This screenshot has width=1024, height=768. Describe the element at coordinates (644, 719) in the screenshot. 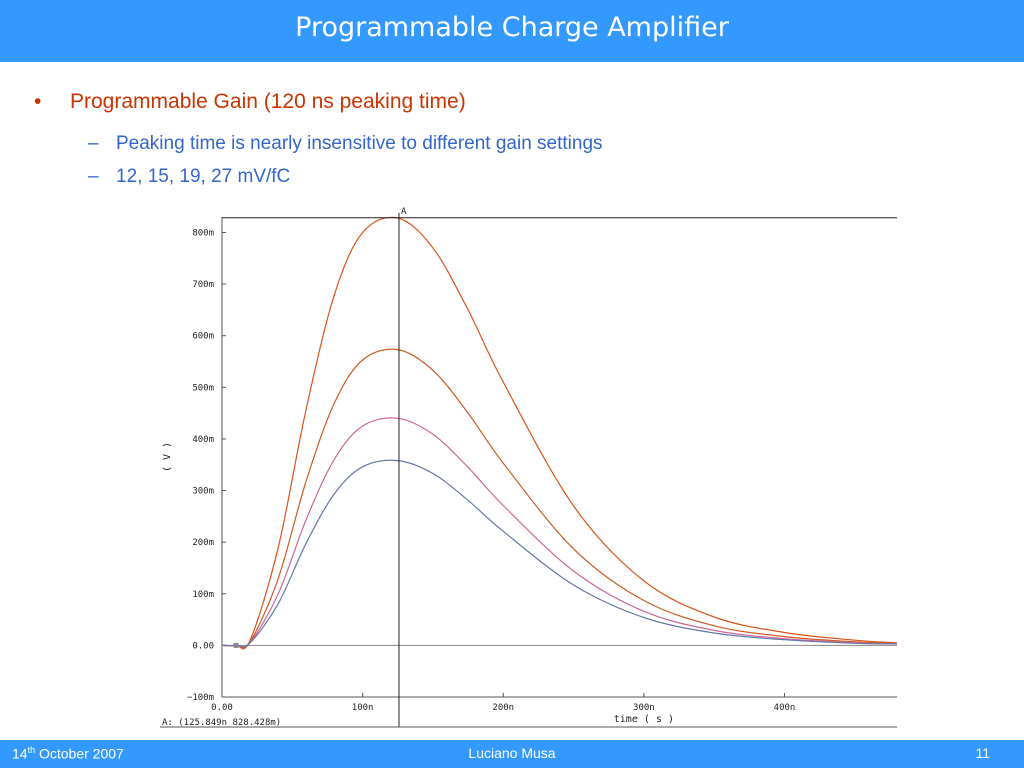

I see `x-axis-label: time ( s )` at that location.